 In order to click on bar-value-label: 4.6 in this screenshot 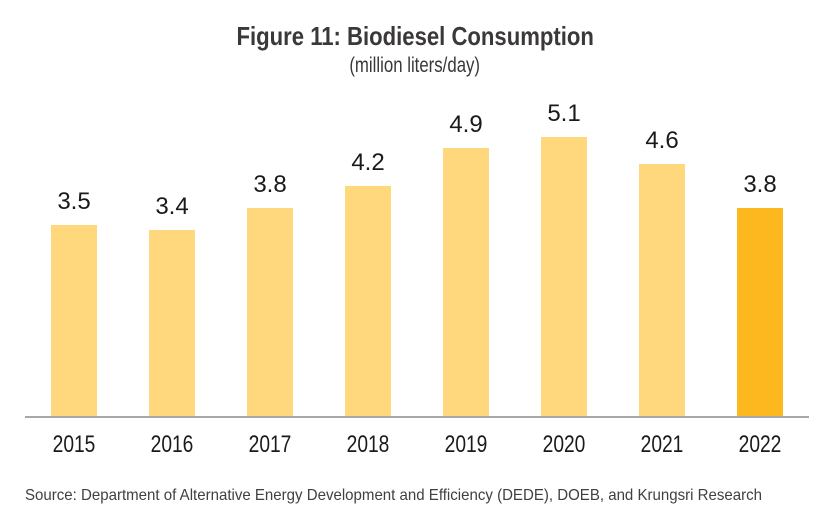, I will do `click(662, 140)`.